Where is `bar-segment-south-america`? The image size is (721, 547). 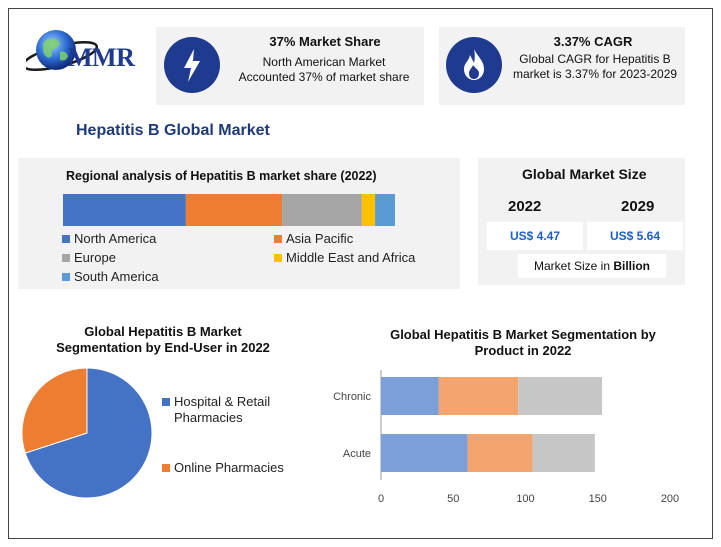
bar-segment-south-america is located at coordinates (385, 210).